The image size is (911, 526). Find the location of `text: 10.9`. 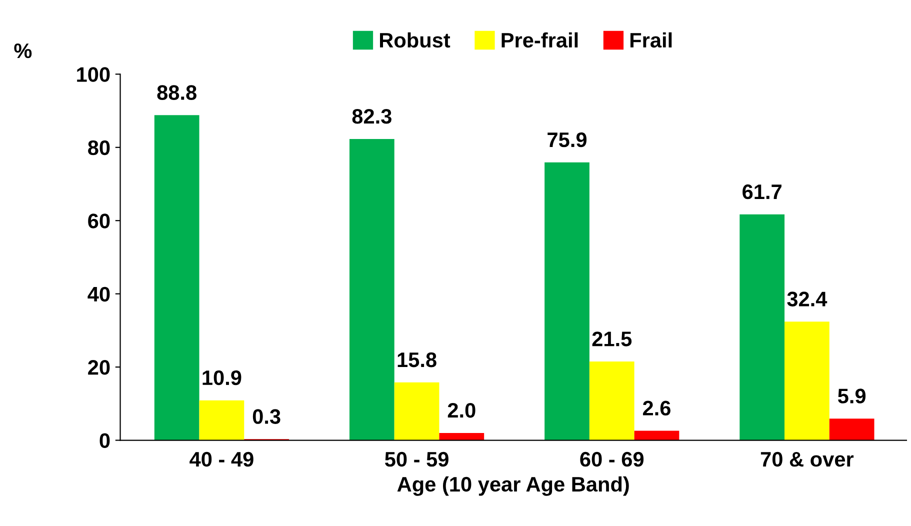

text: 10.9 is located at coordinates (222, 378).